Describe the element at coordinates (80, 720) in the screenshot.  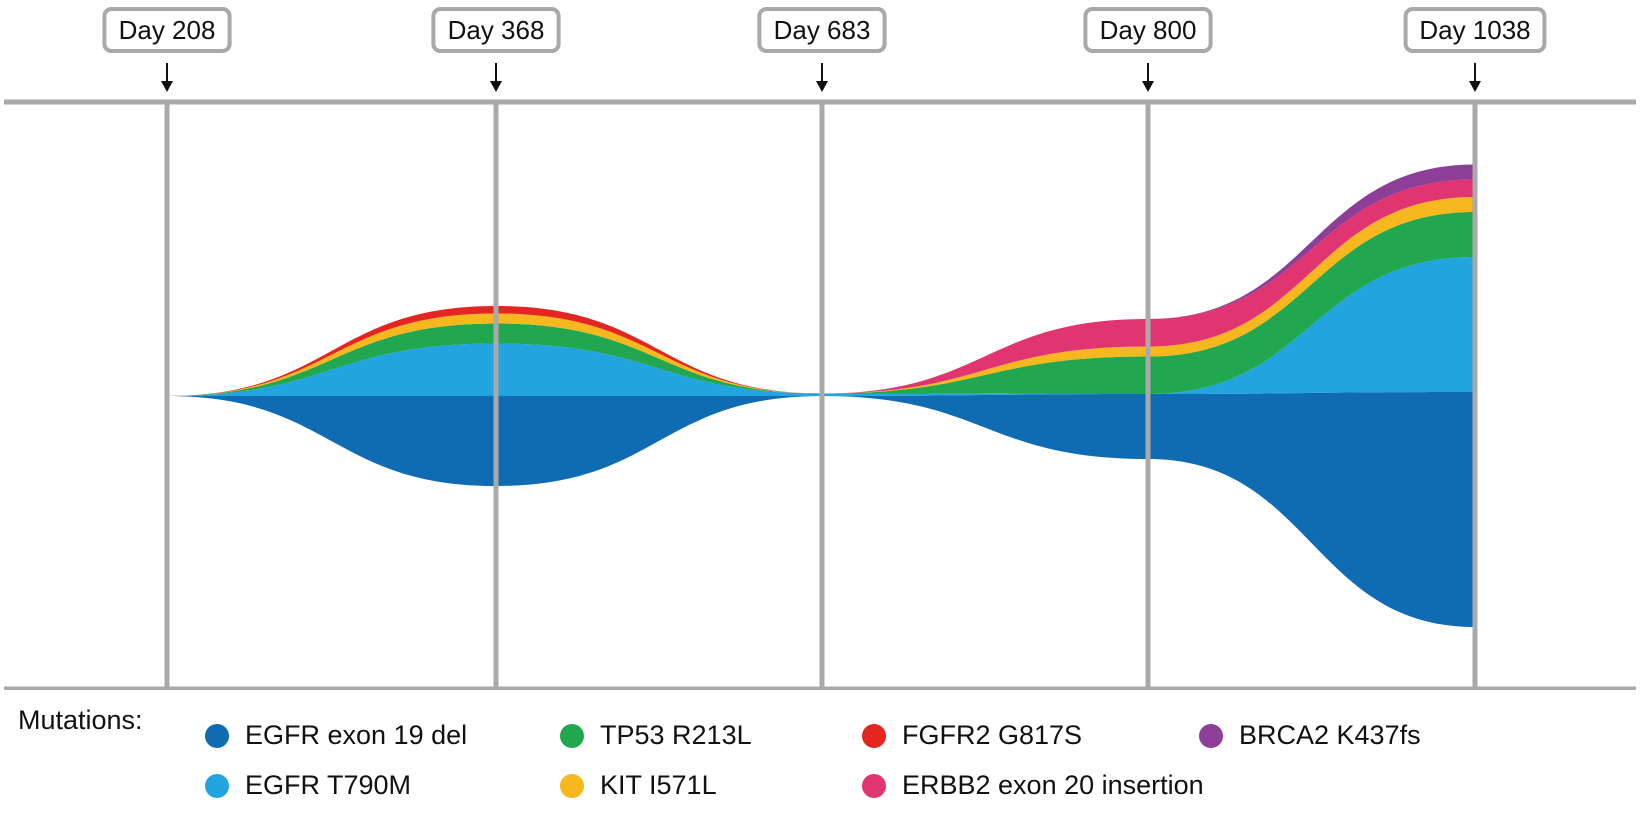
I see `legend-title: Mutations:` at that location.